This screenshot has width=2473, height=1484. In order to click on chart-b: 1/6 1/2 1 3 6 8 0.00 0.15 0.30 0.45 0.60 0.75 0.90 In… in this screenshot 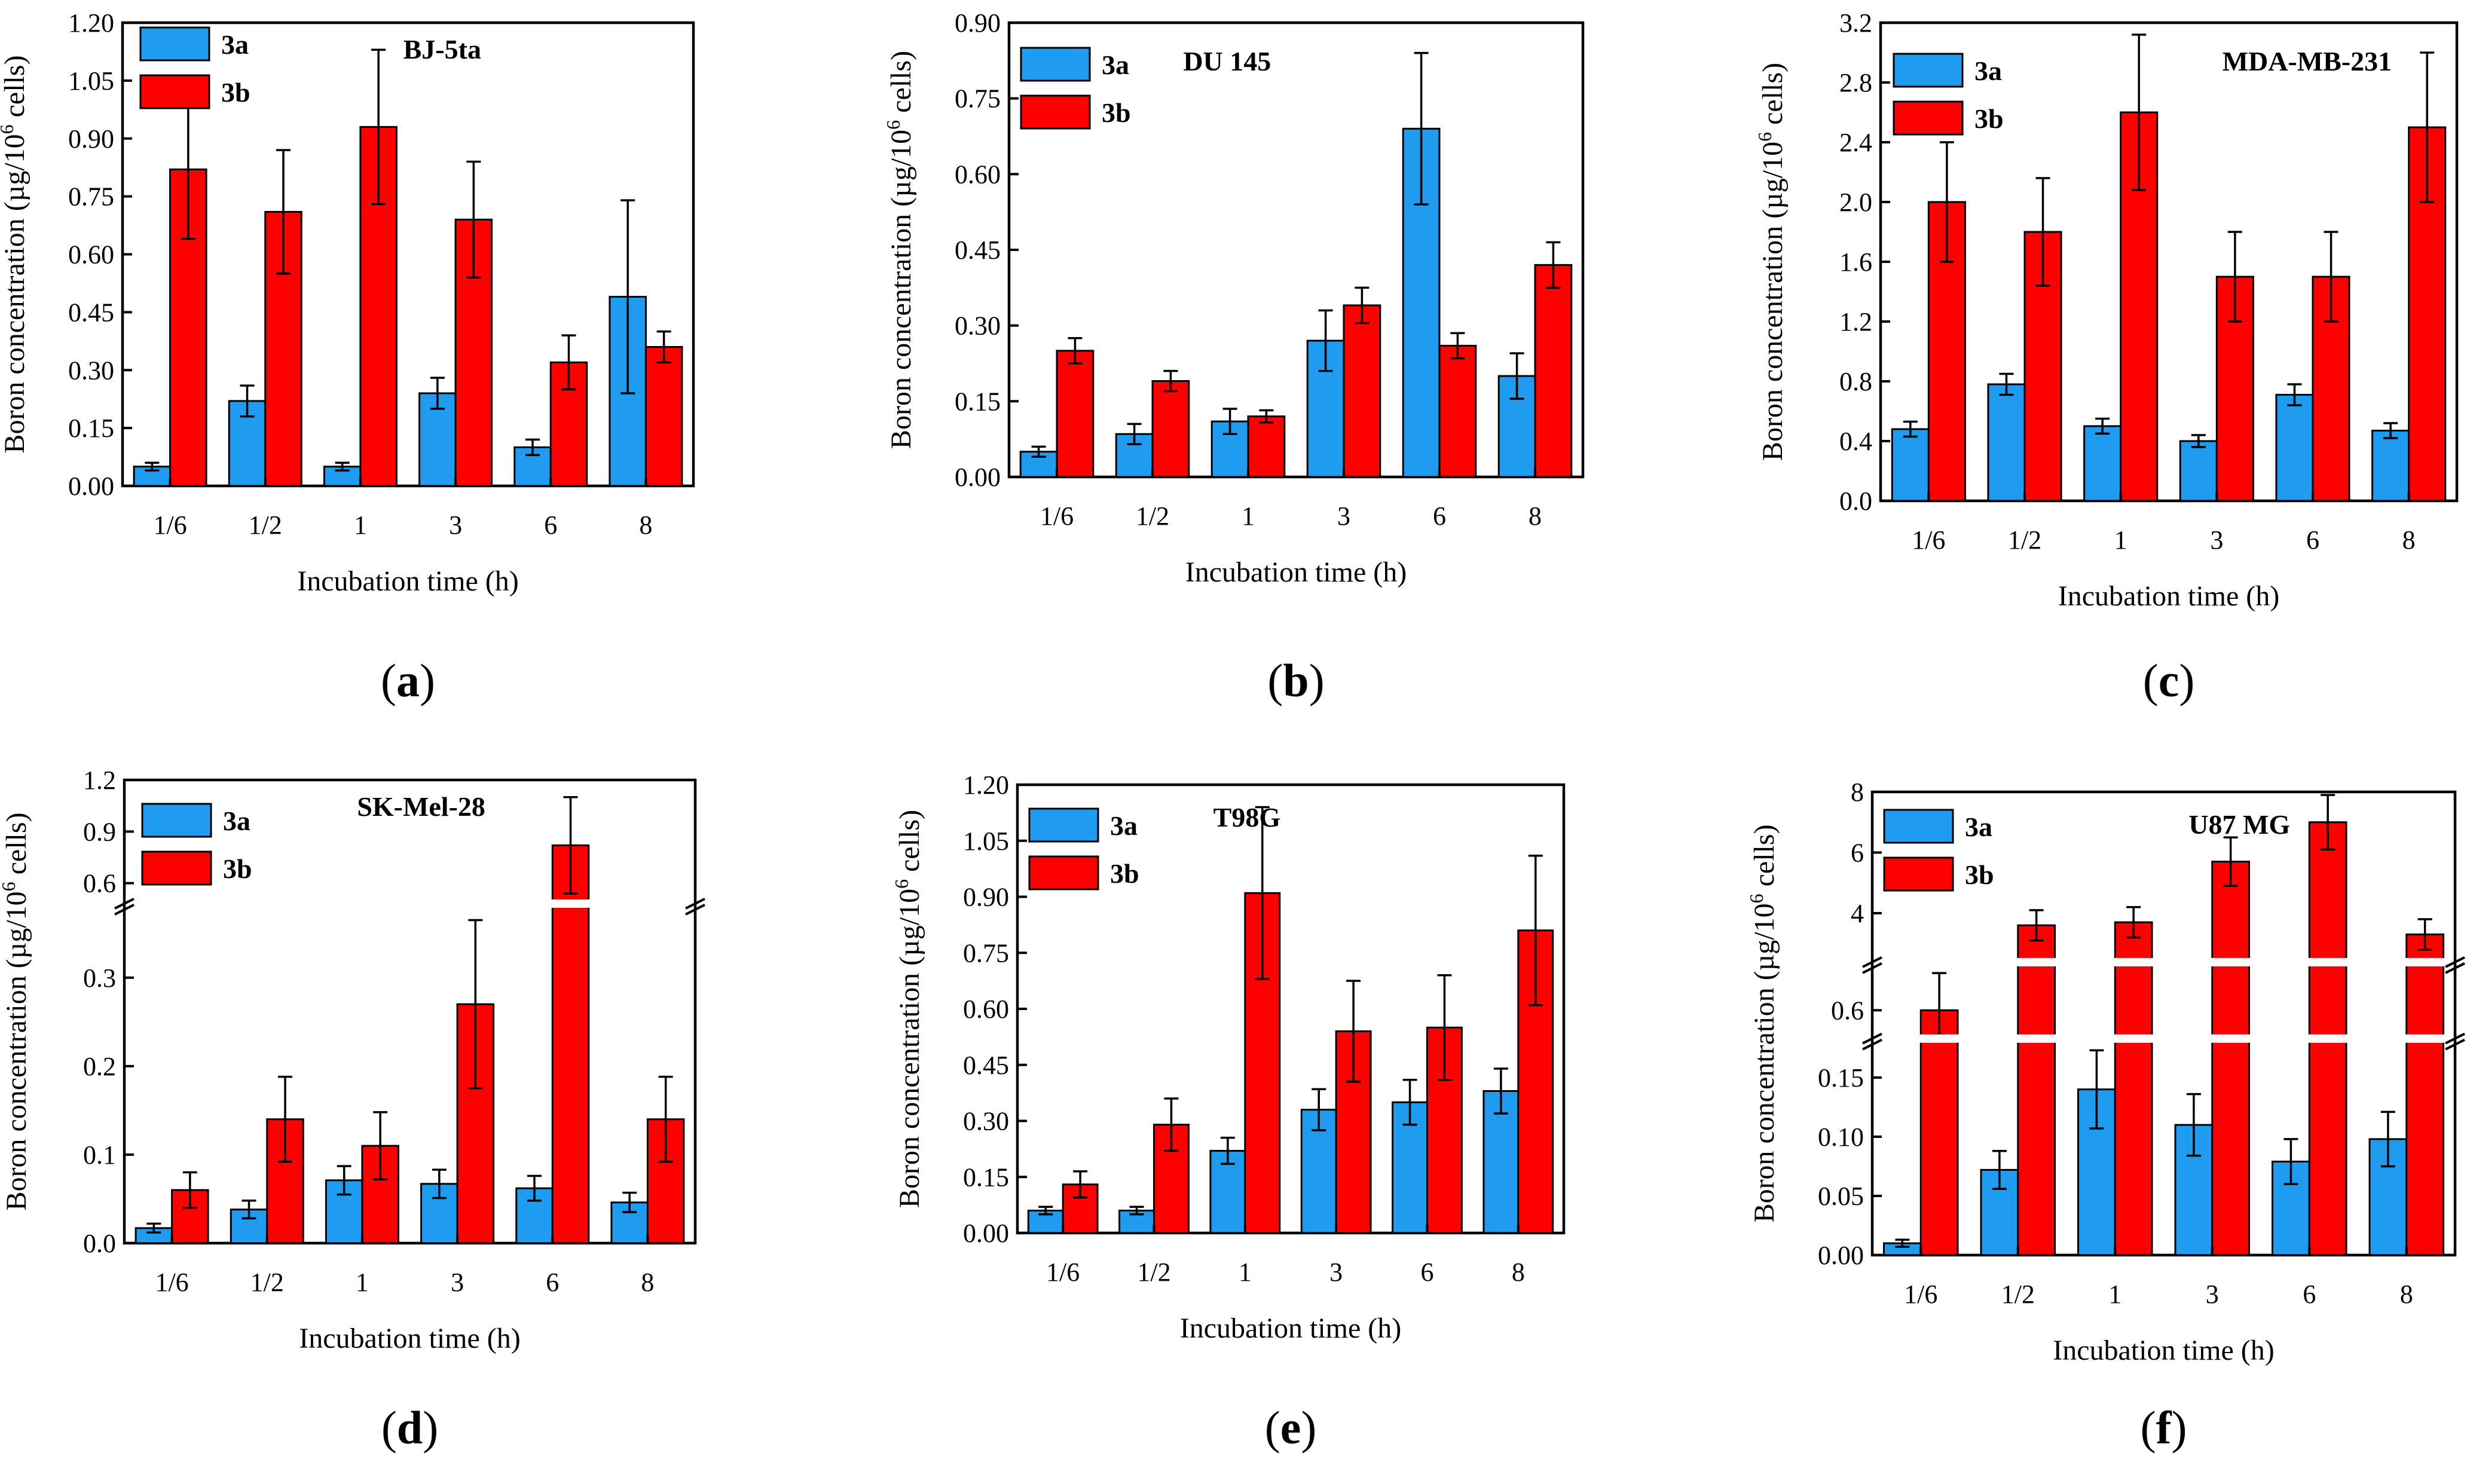, I will do `click(1233, 357)`.